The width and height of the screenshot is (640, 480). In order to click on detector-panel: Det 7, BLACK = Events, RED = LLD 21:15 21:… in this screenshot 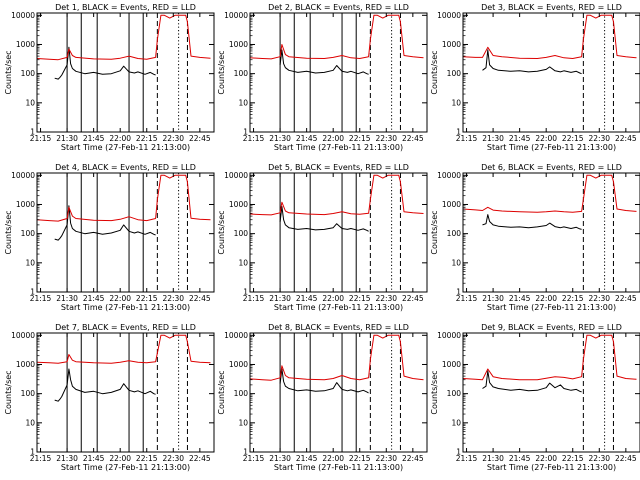, I will do `click(109, 397)`.